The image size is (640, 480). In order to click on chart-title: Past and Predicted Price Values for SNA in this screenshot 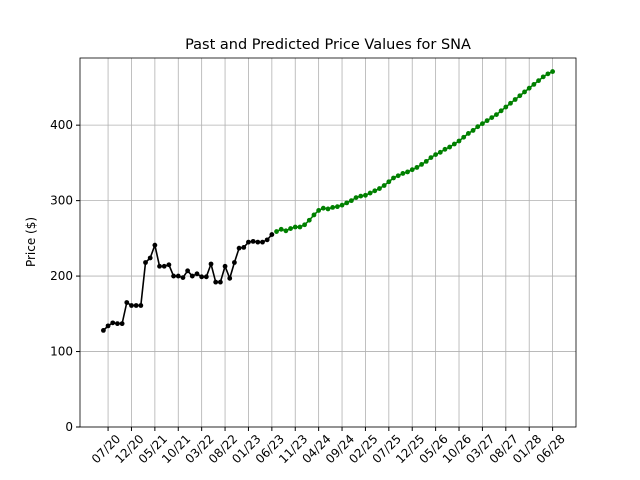, I will do `click(328, 45)`.